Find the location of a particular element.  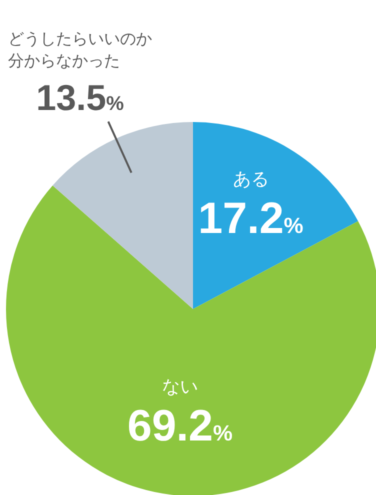

data-label: 13.5% is located at coordinates (80, 97).